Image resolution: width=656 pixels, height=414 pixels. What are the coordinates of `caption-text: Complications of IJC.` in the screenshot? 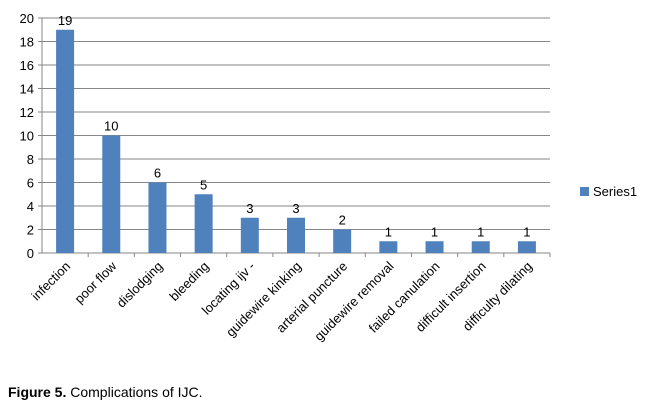 It's located at (136, 392).